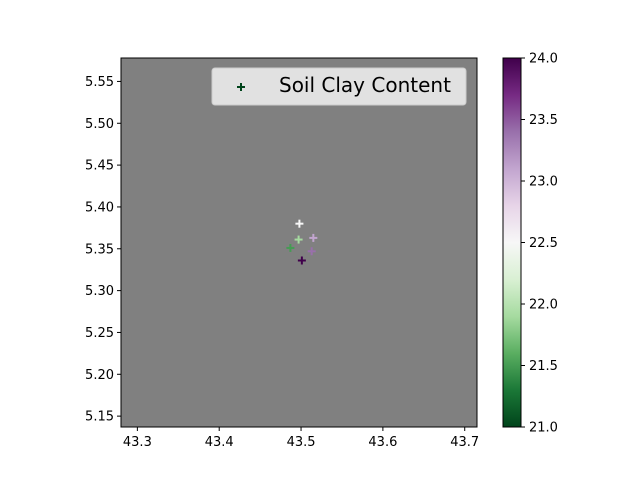 The width and height of the screenshot is (640, 480). What do you see at coordinates (99, 375) in the screenshot?
I see `y-tick-label: 5.20` at bounding box center [99, 375].